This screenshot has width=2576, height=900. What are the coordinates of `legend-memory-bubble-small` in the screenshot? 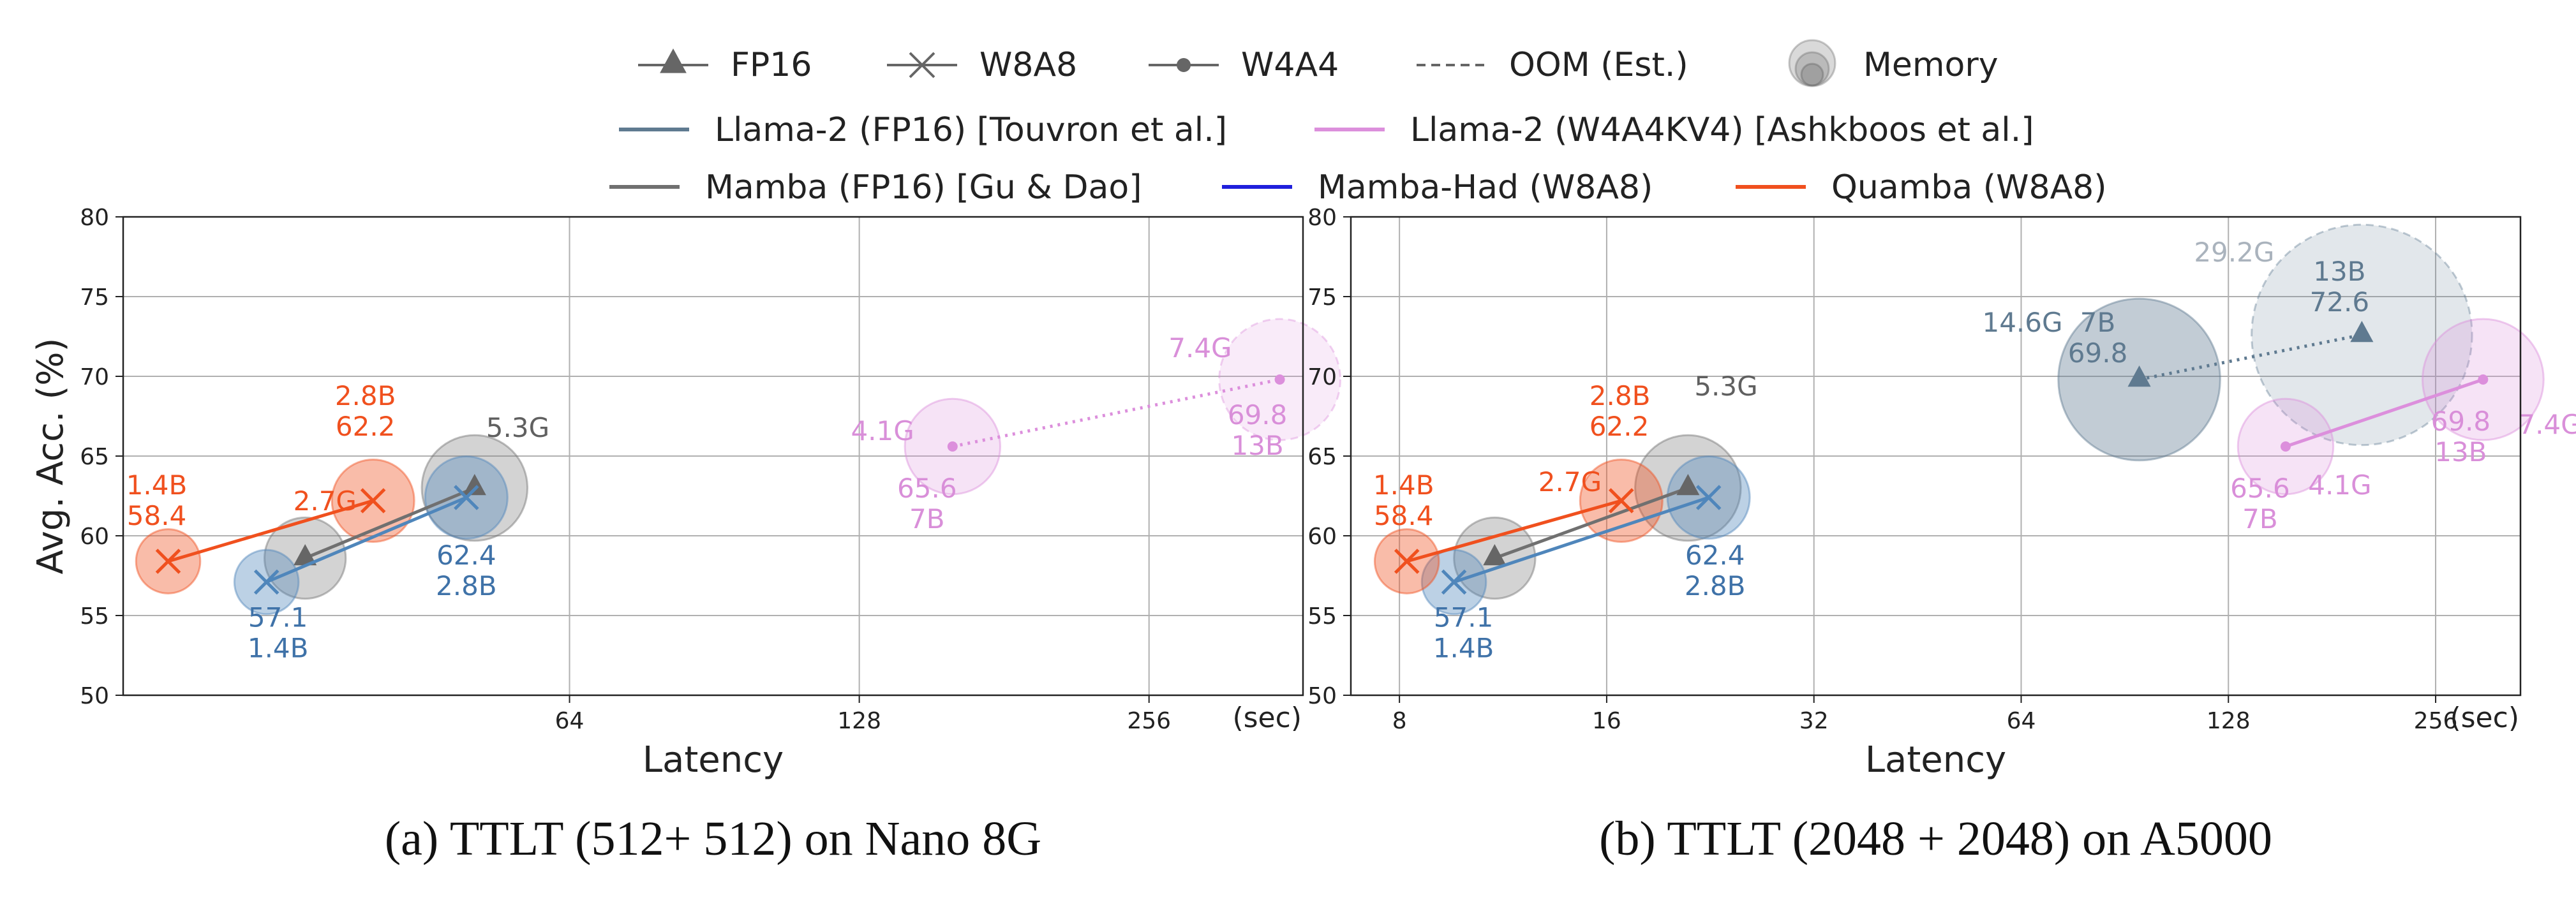 It's located at (1812, 75).